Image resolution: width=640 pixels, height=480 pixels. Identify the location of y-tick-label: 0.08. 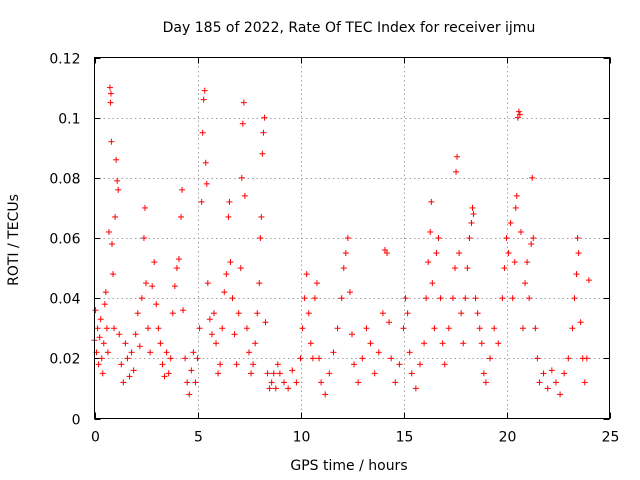
(64, 180).